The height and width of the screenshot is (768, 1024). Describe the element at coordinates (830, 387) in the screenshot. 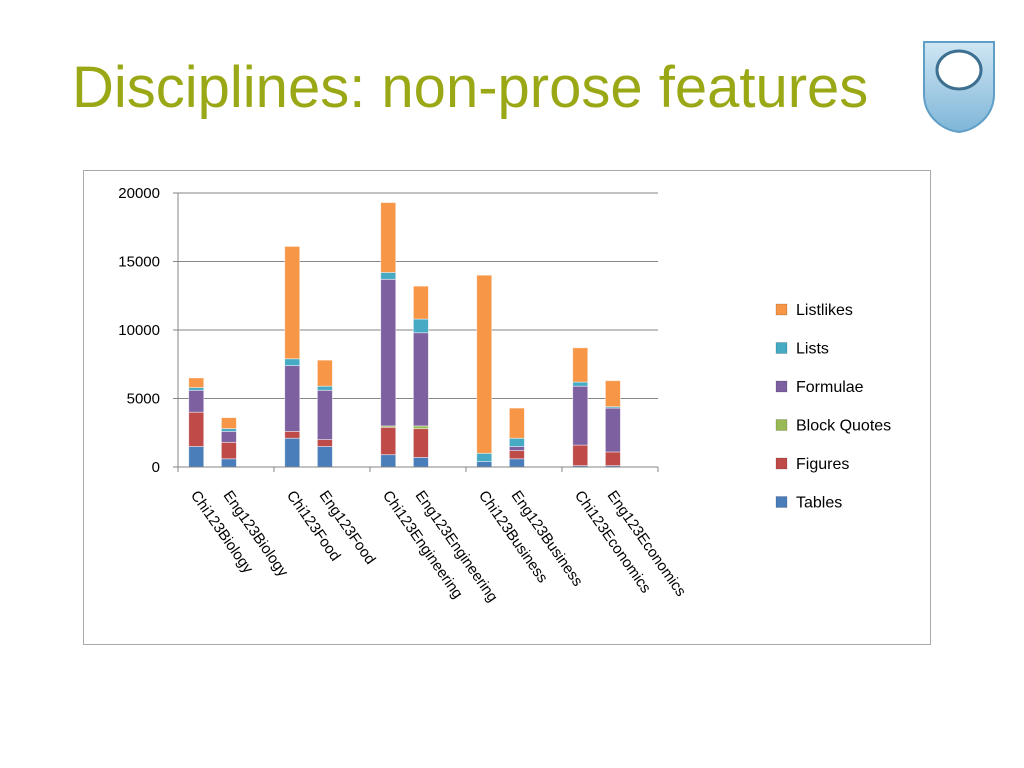

I see `legend-label: Formulae` at that location.